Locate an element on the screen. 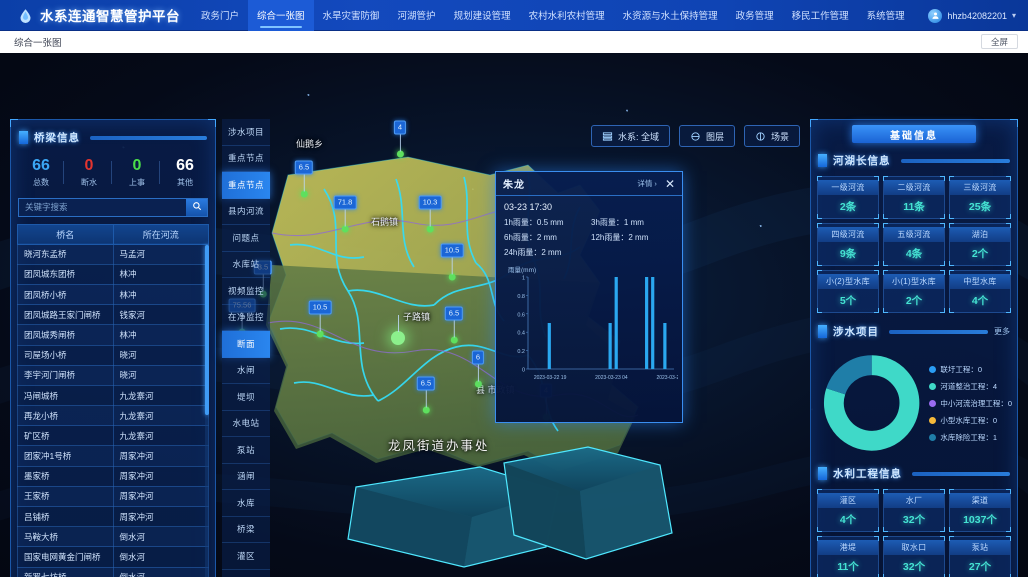  legend-item: 河道整治工程：4 is located at coordinates (970, 386).